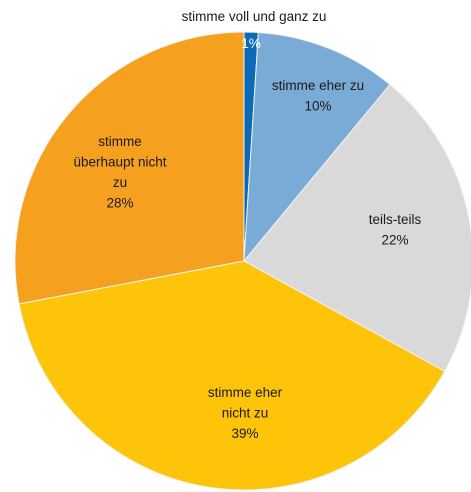 The width and height of the screenshot is (471, 492). Describe the element at coordinates (254, 16) in the screenshot. I see `outside-label-stimme-voll-und-ganz-zu: stimme voll und ganz zu` at that location.